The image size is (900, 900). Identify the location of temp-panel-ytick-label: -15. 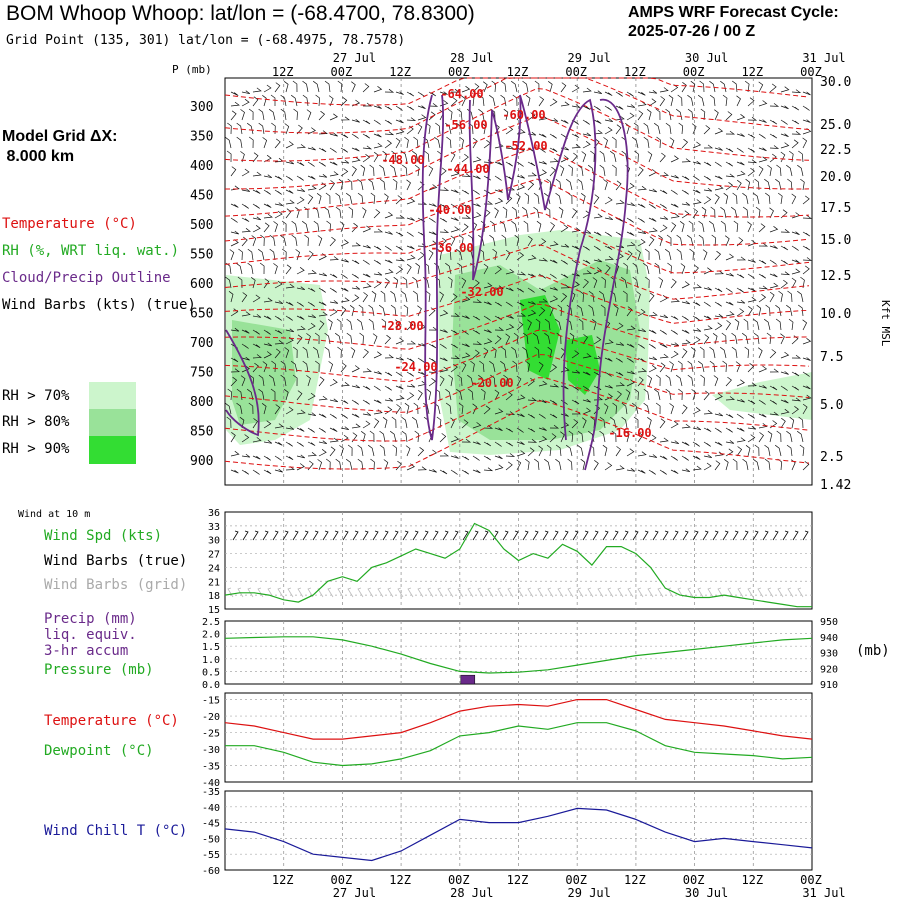
(211, 701).